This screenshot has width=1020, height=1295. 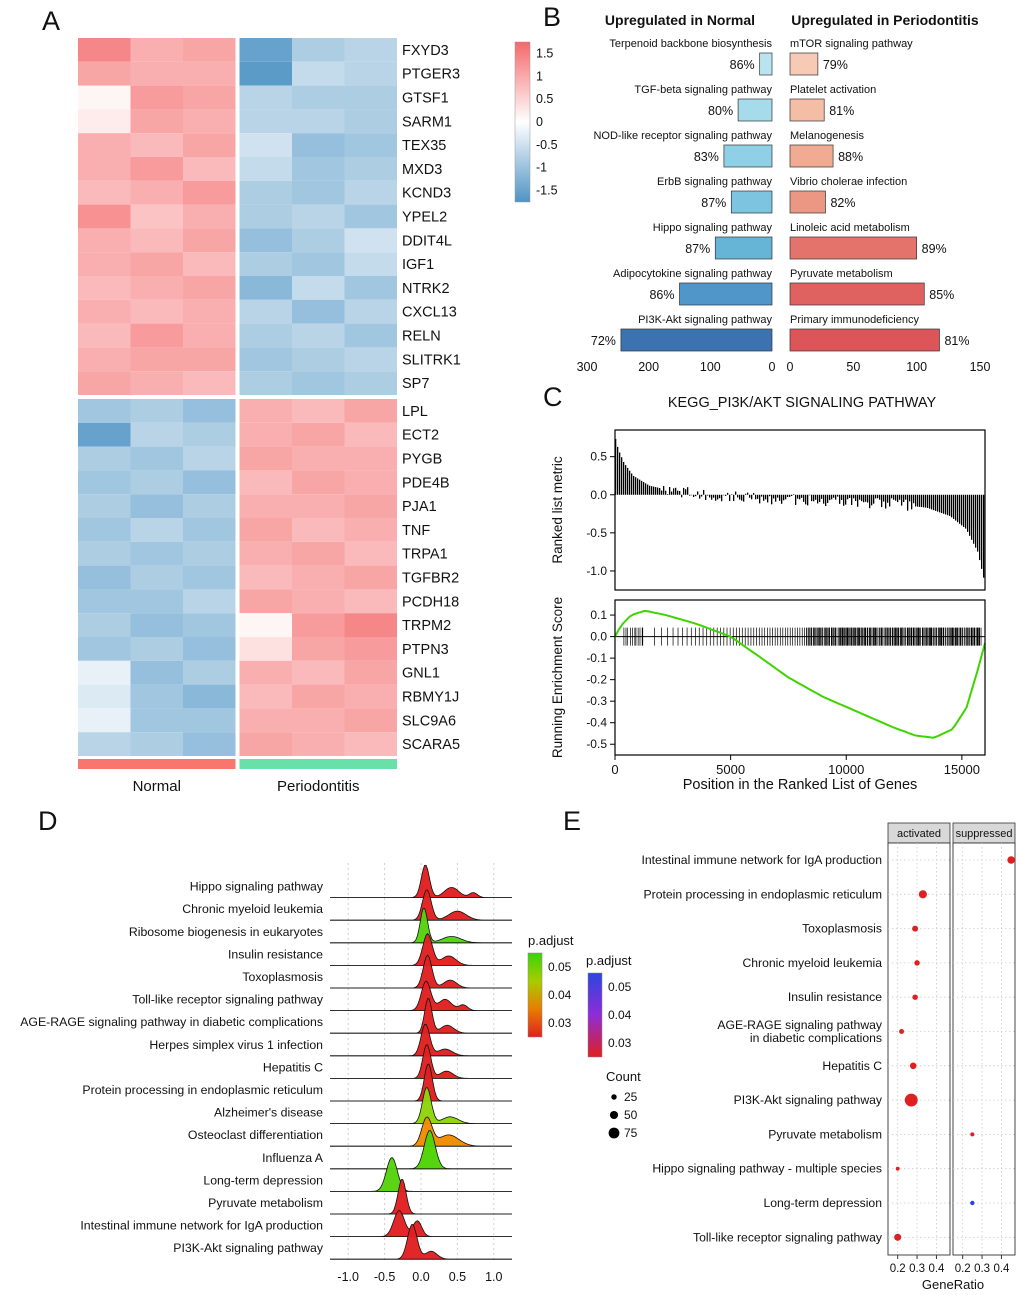 I want to click on category-label: Hepatitis C, so click(x=852, y=1066).